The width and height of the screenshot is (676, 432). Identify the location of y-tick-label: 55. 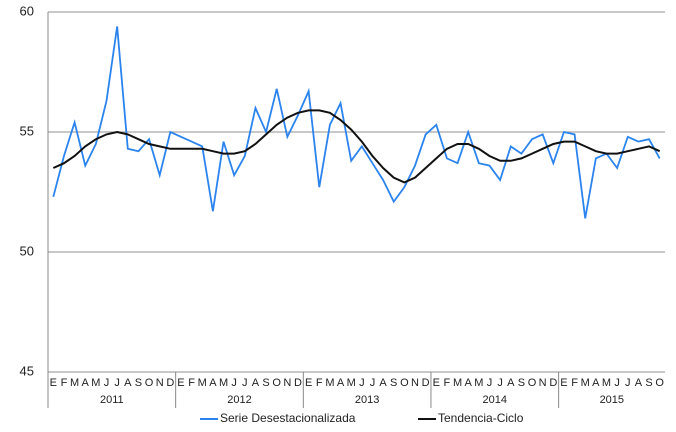
(27, 130).